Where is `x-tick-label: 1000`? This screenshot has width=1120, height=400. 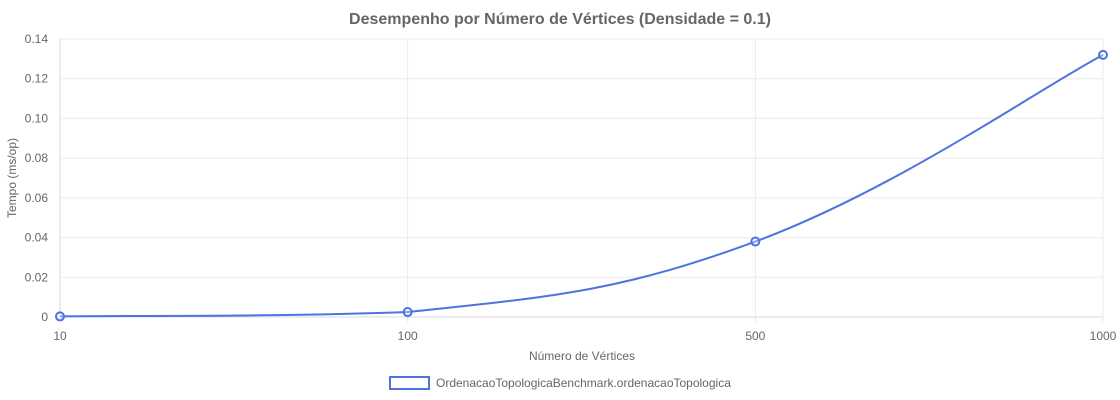
x-tick-label: 1000 is located at coordinates (1103, 336).